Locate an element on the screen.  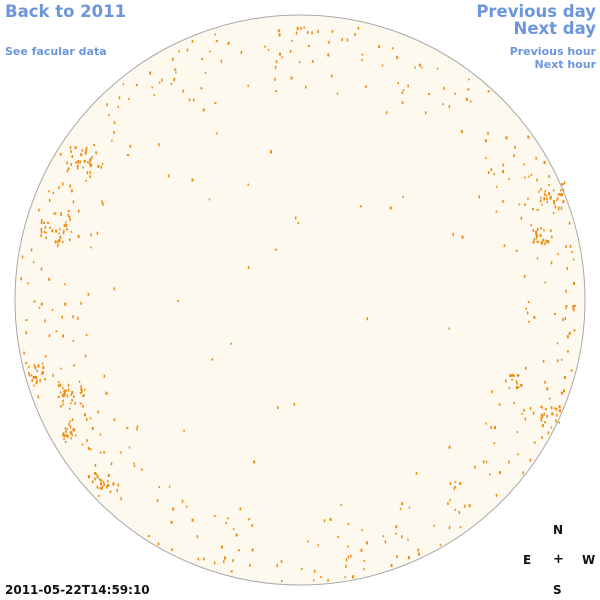
previous-day-link: Previous day is located at coordinates (536, 11).